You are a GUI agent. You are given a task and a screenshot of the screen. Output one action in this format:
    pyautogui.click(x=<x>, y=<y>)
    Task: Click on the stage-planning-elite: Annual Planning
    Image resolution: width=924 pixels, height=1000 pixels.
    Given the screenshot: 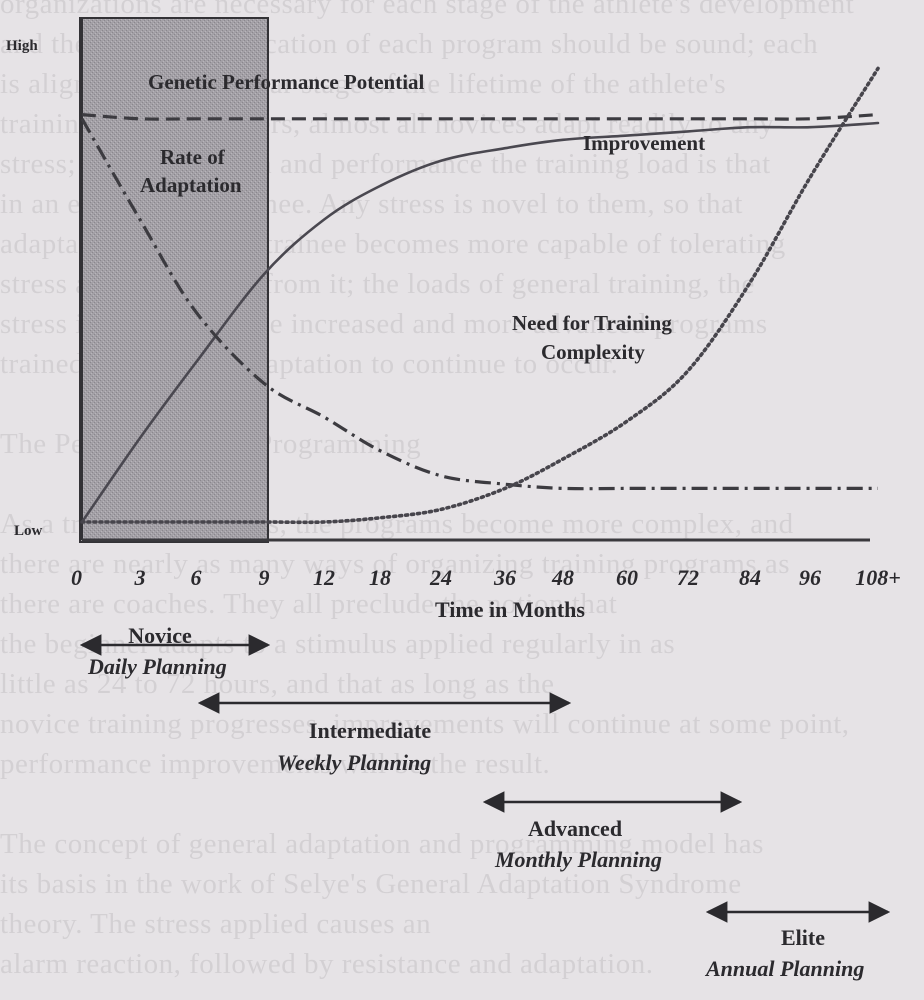 What is the action you would take?
    pyautogui.click(x=784, y=968)
    